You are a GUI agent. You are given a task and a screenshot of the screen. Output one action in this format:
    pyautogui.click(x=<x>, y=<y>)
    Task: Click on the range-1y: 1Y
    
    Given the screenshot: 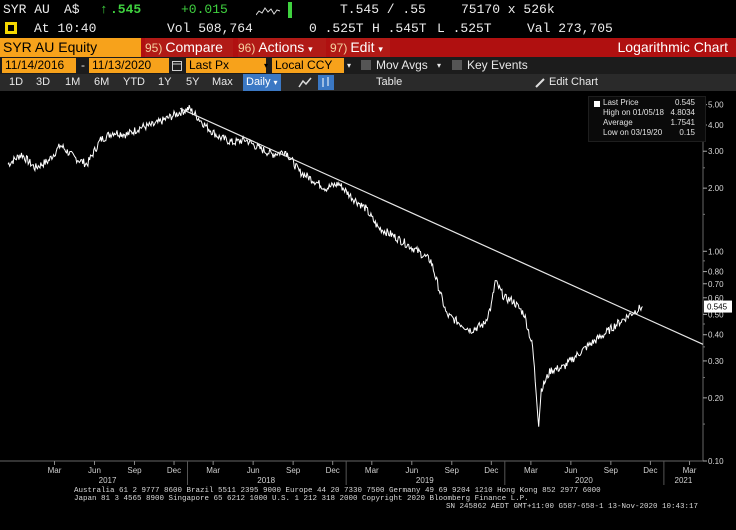 What is the action you would take?
    pyautogui.click(x=165, y=82)
    